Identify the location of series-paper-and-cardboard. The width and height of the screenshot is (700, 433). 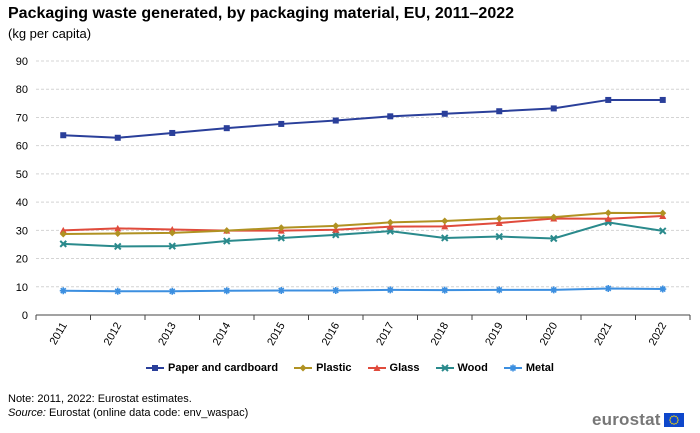
(363, 118).